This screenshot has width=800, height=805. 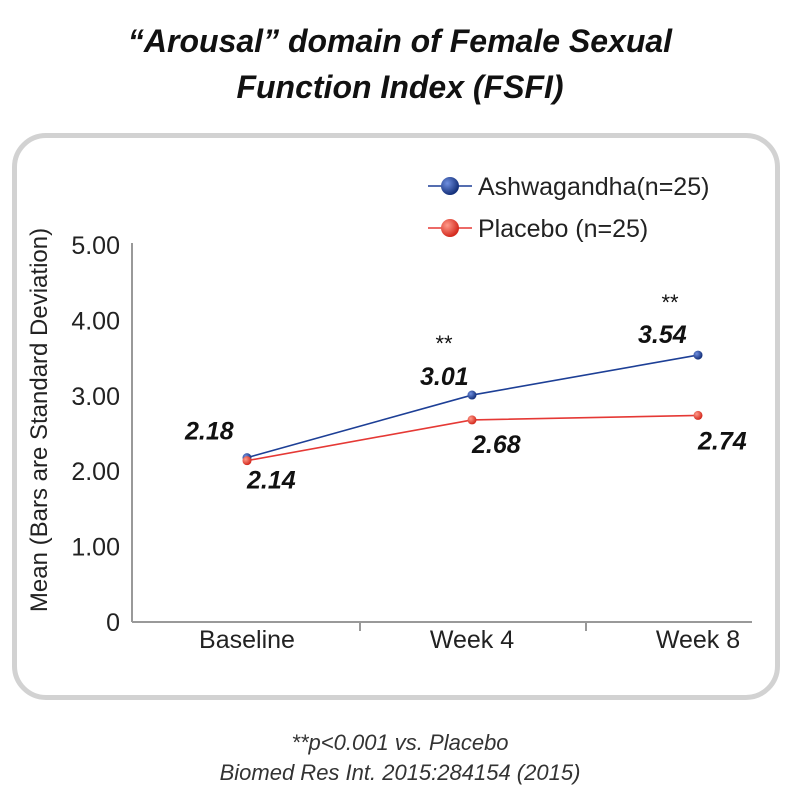 What do you see at coordinates (271, 481) in the screenshot?
I see `data-label-placebo: 2.14` at bounding box center [271, 481].